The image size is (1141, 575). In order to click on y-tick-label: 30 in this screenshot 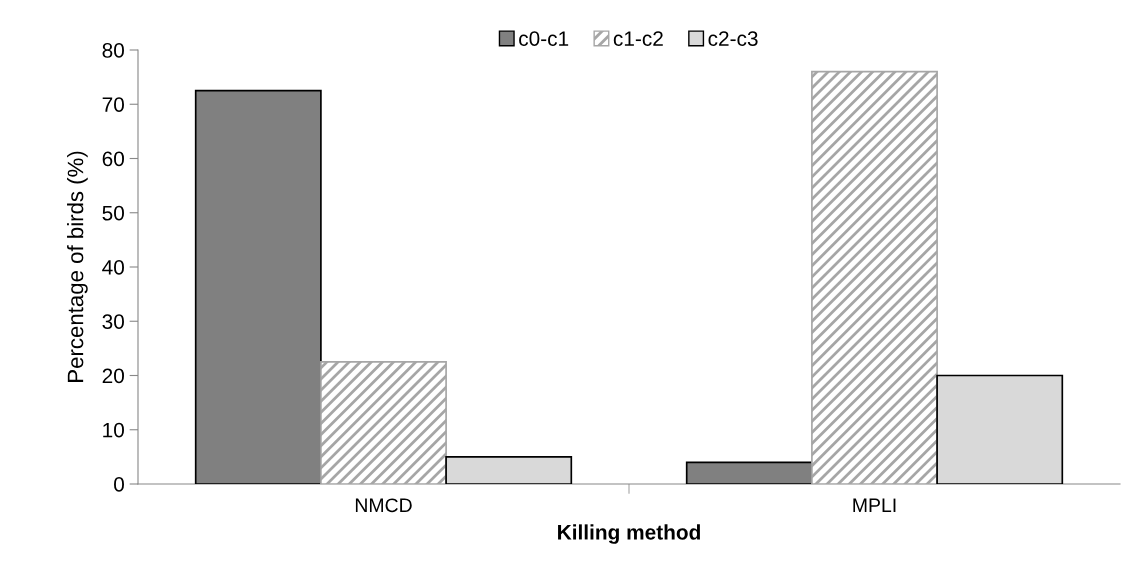, I will do `click(113, 321)`.